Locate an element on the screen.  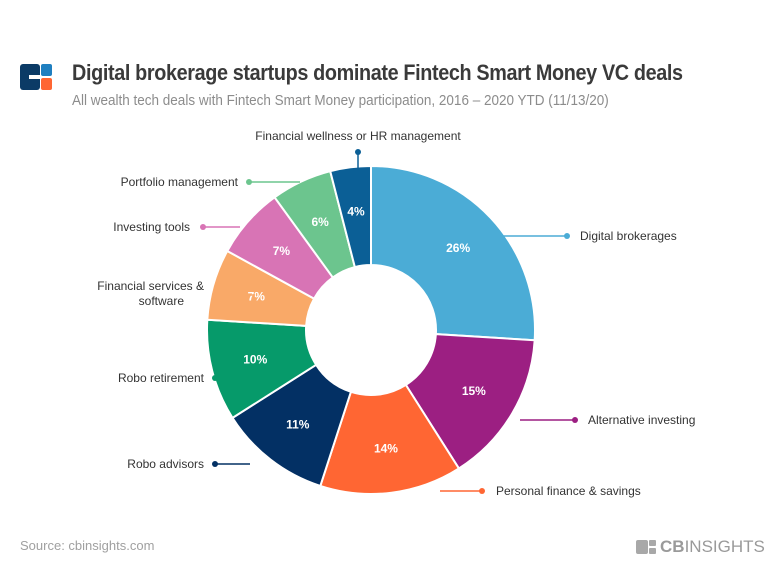
slice-financial-wellness-or-hr-management is located at coordinates (350, 216).